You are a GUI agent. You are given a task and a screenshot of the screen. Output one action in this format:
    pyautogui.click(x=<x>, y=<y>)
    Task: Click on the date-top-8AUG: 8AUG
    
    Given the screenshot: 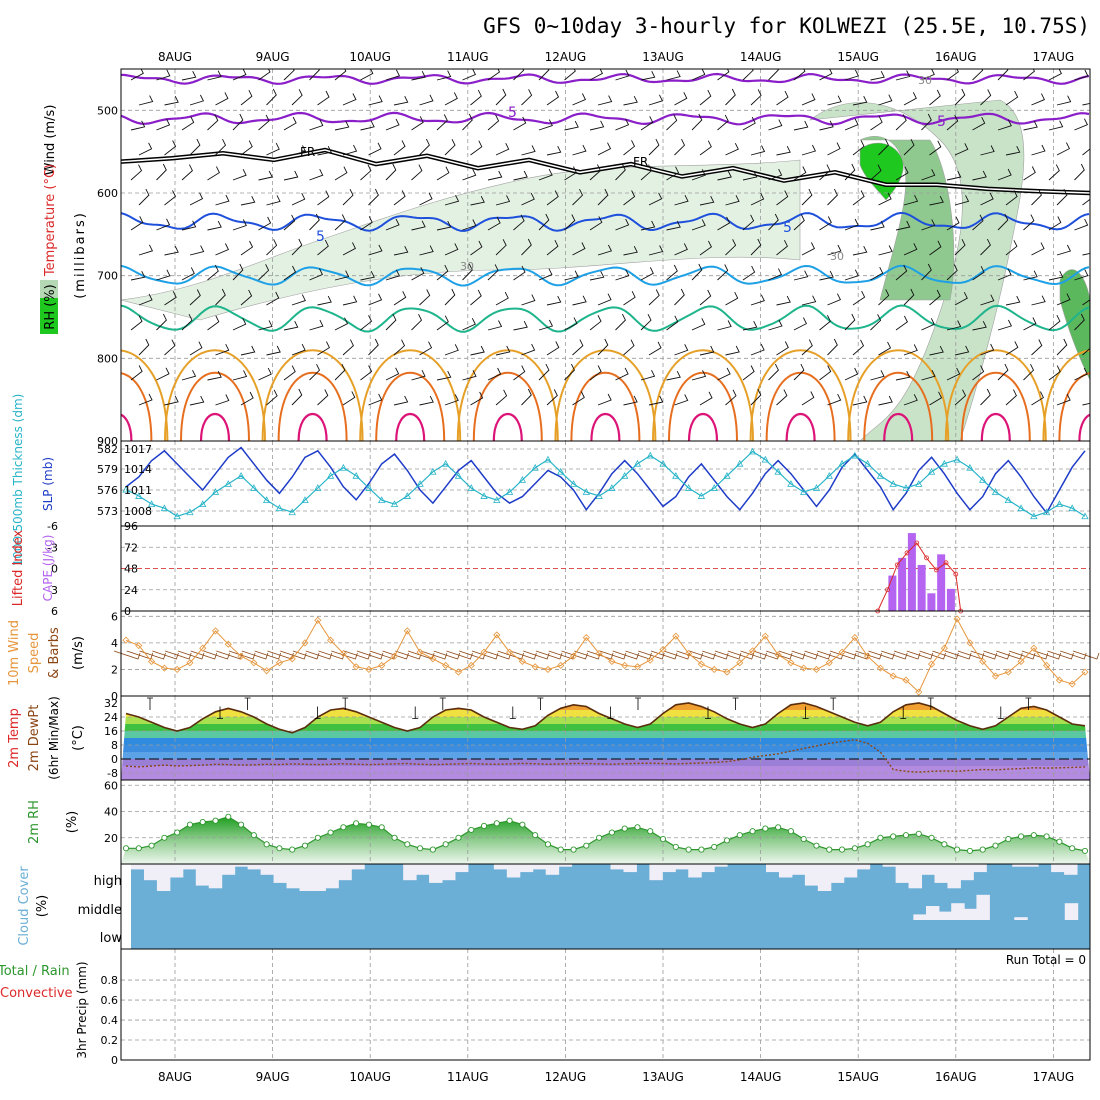 What is the action you would take?
    pyautogui.click(x=175, y=57)
    